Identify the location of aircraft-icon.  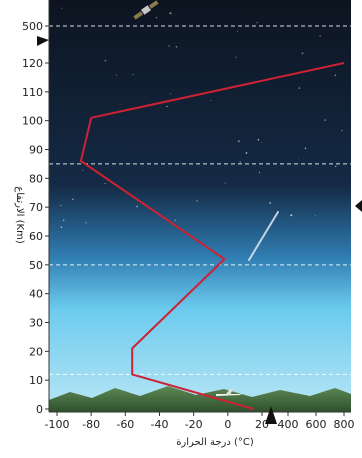
(229, 392).